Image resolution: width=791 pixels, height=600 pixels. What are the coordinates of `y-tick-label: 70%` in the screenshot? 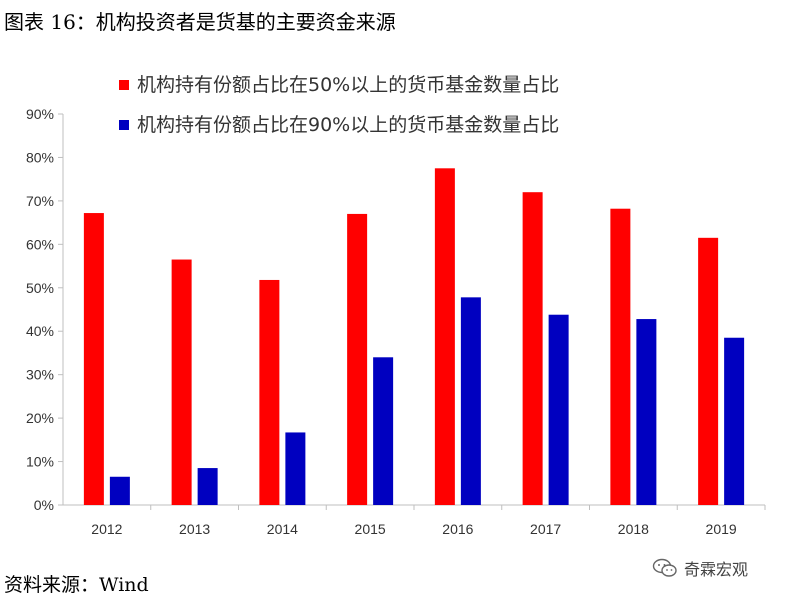 It's located at (40, 201).